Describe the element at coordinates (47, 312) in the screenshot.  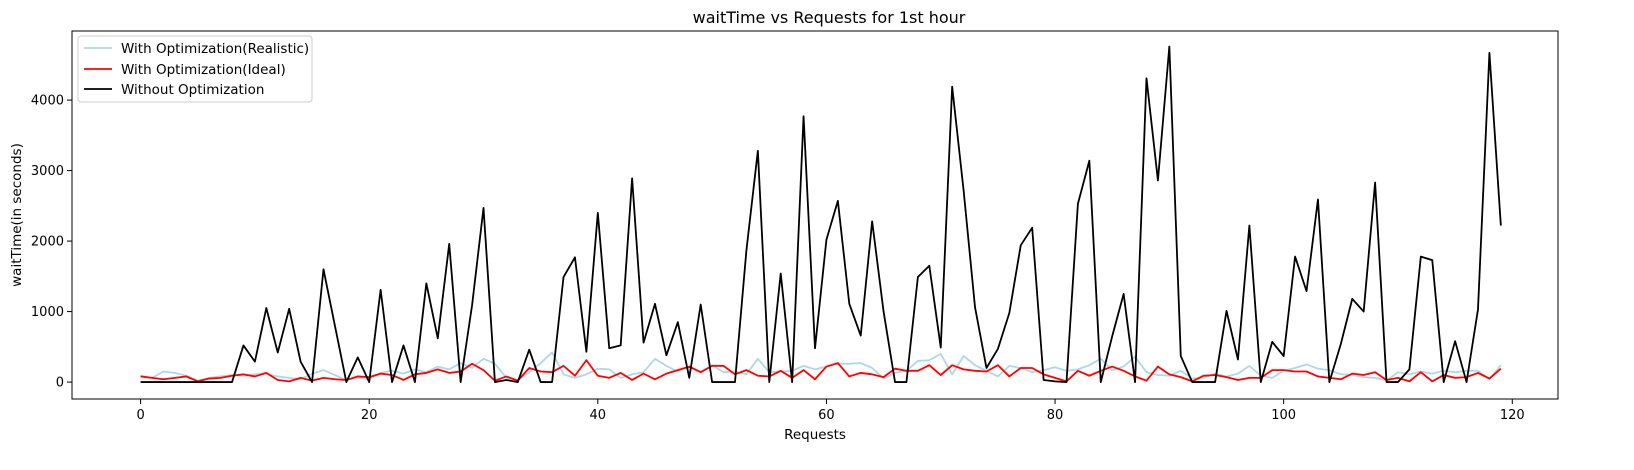
I see `y-tick-label: 1000` at that location.